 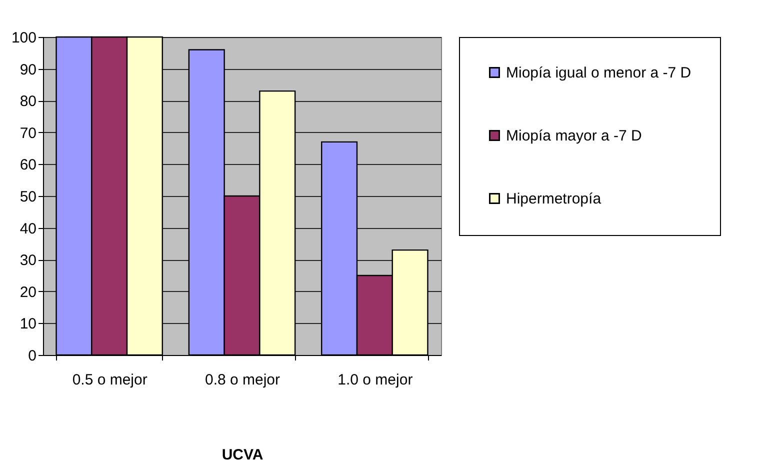 I want to click on legend-label: Miopía mayor a -7 D, so click(x=574, y=136).